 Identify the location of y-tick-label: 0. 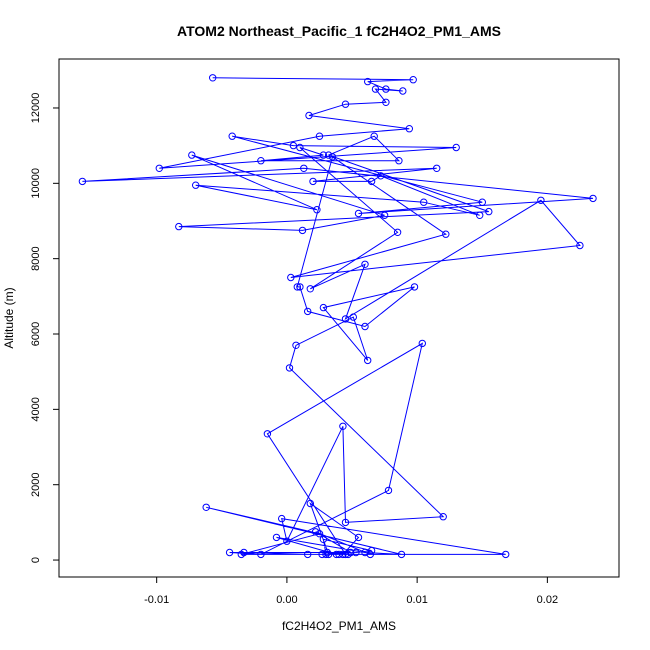
(36, 560).